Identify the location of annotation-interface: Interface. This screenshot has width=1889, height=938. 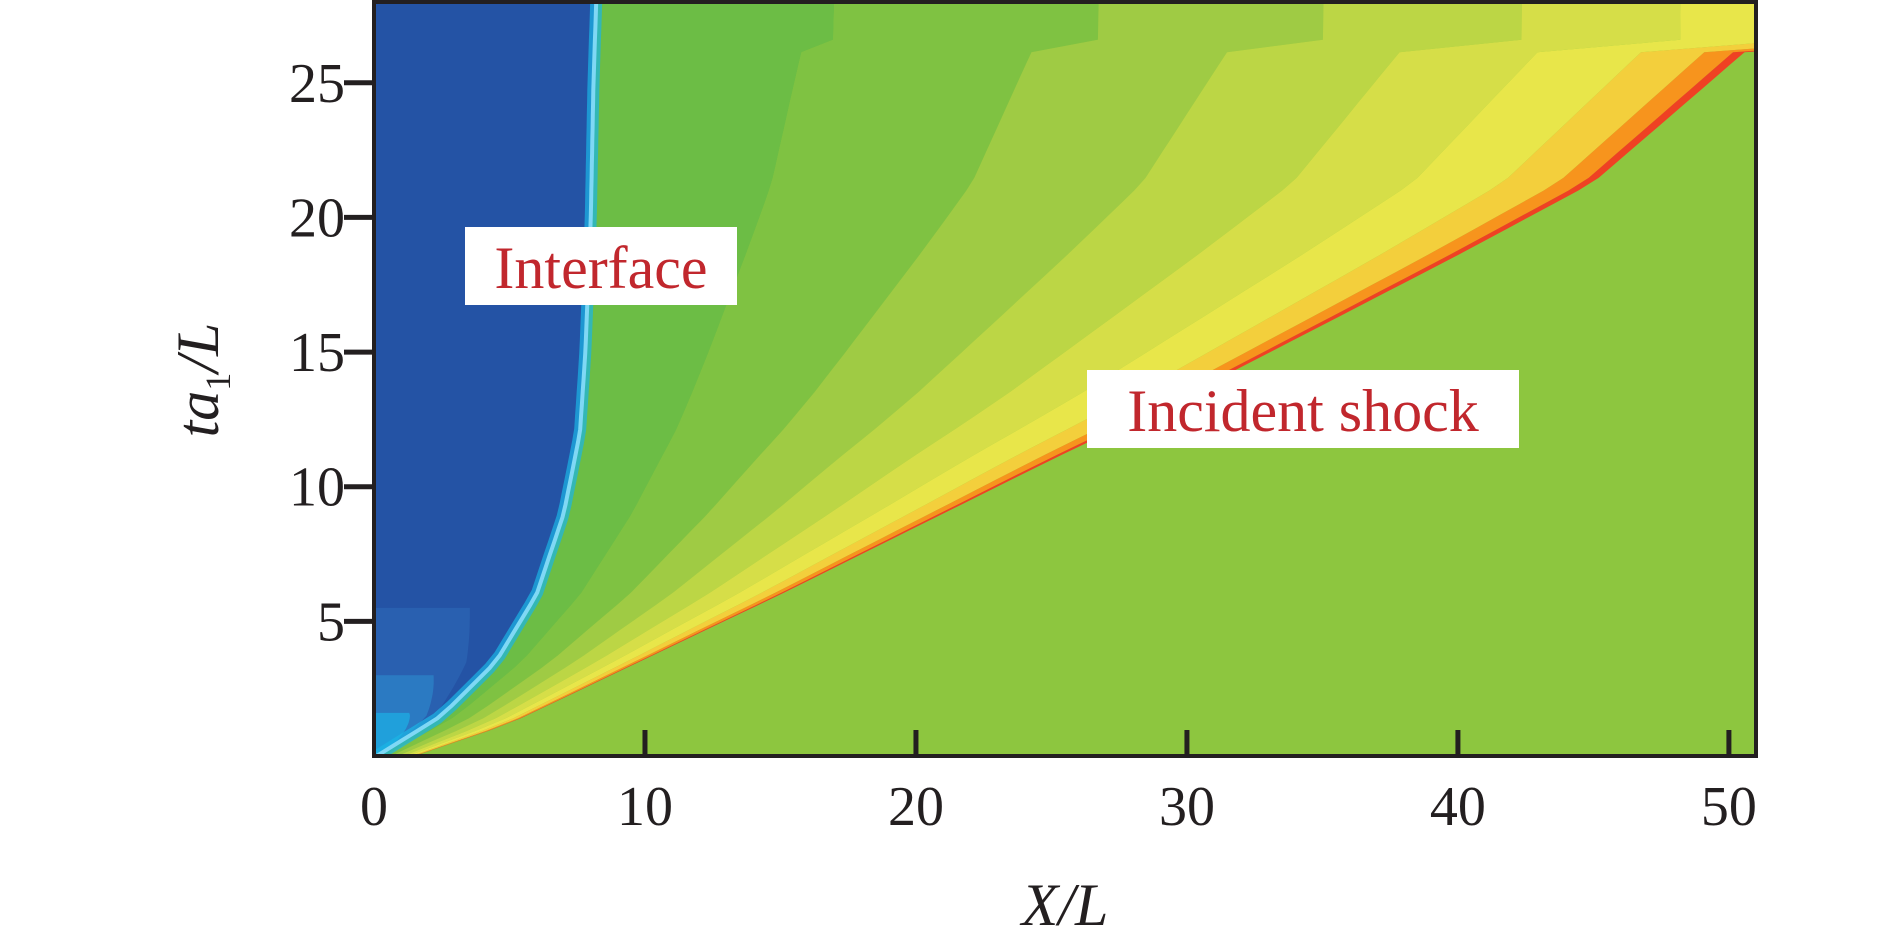
(601, 266).